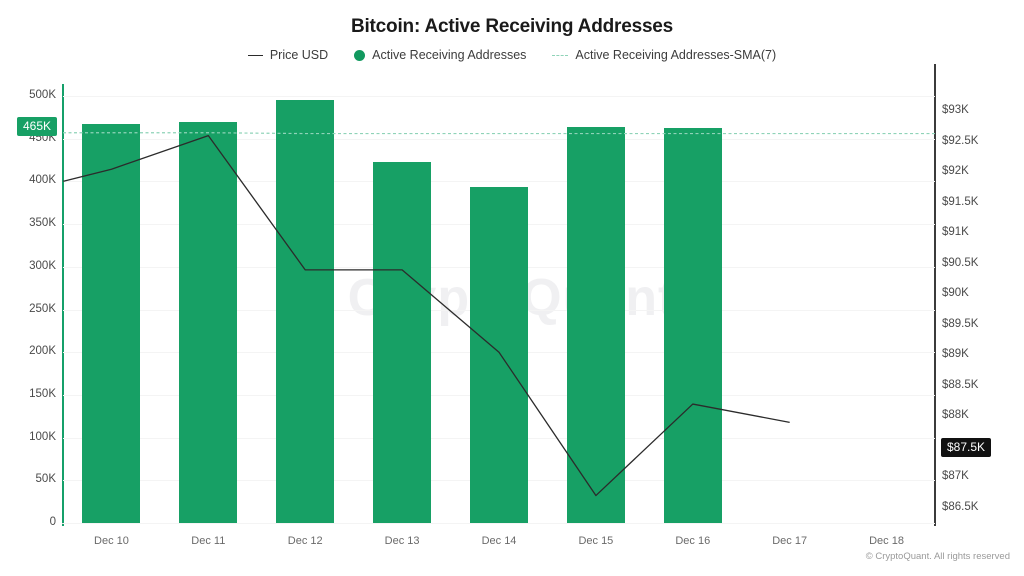 Image resolution: width=1024 pixels, height=576 pixels. I want to click on left-axis-tick-label: 0, so click(52, 522).